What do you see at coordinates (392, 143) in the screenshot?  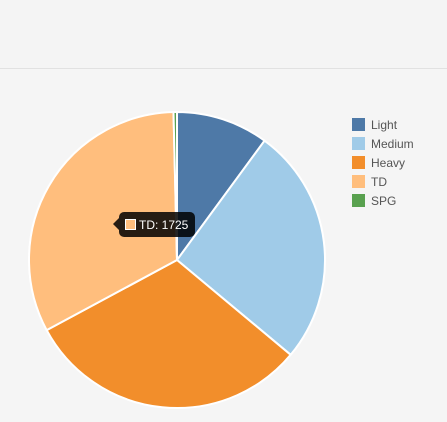 I see `legend-label: Medium` at bounding box center [392, 143].